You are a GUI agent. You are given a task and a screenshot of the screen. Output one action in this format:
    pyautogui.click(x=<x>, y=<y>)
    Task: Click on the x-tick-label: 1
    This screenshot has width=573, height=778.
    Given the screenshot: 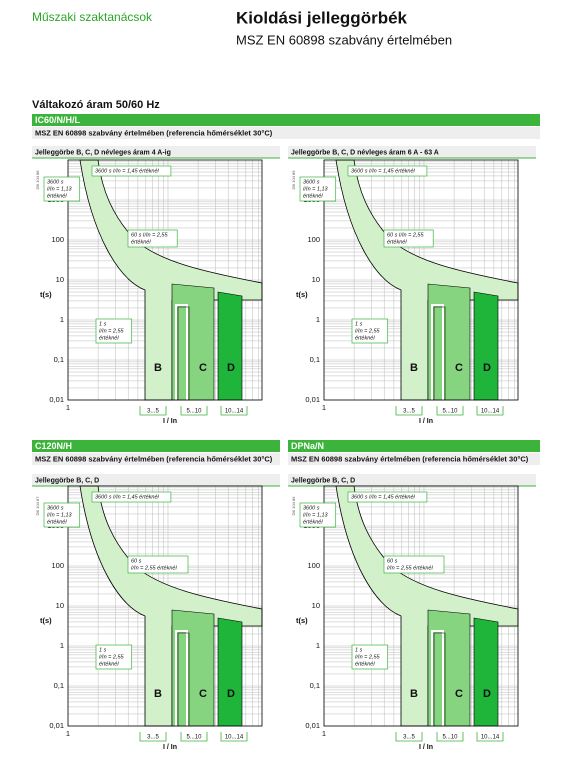 What is the action you would take?
    pyautogui.click(x=68, y=733)
    